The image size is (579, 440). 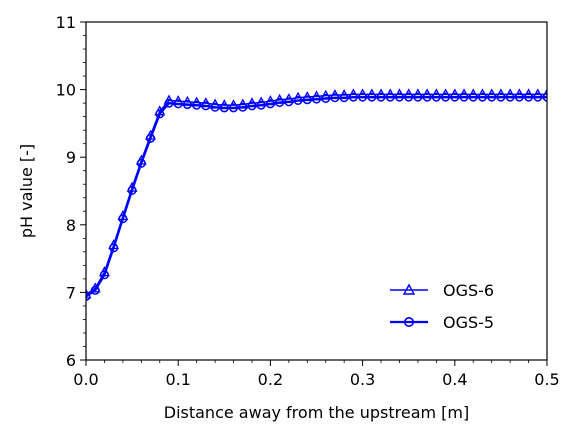 I want to click on legend-label-ogs-5: OGS-5, so click(x=468, y=322).